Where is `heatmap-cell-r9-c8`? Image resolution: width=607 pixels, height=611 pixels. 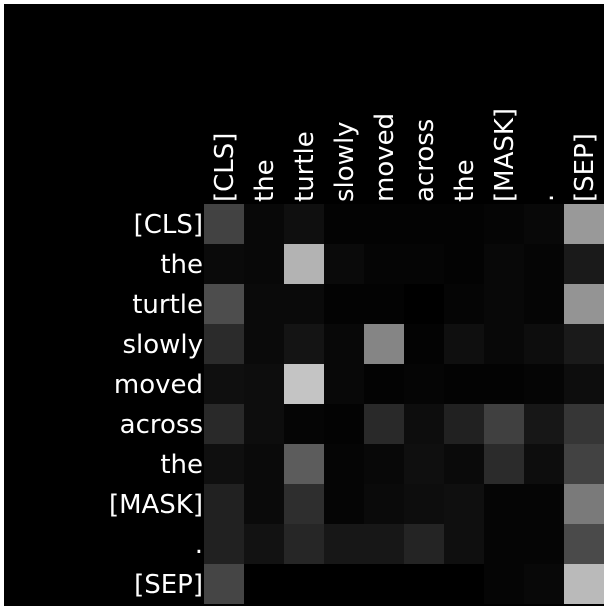 heatmap-cell-r9-c8 is located at coordinates (544, 584).